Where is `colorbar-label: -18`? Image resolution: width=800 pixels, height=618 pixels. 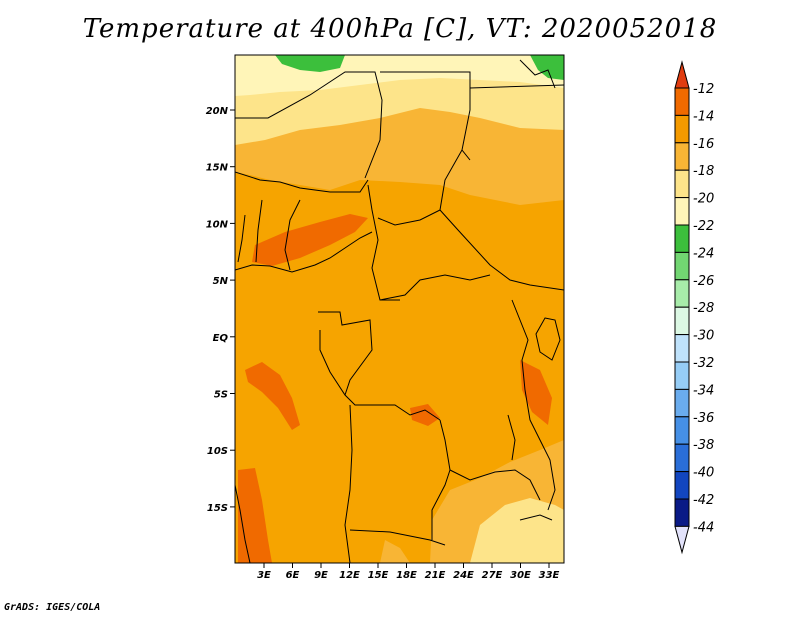 colorbar-label: -18 is located at coordinates (703, 171).